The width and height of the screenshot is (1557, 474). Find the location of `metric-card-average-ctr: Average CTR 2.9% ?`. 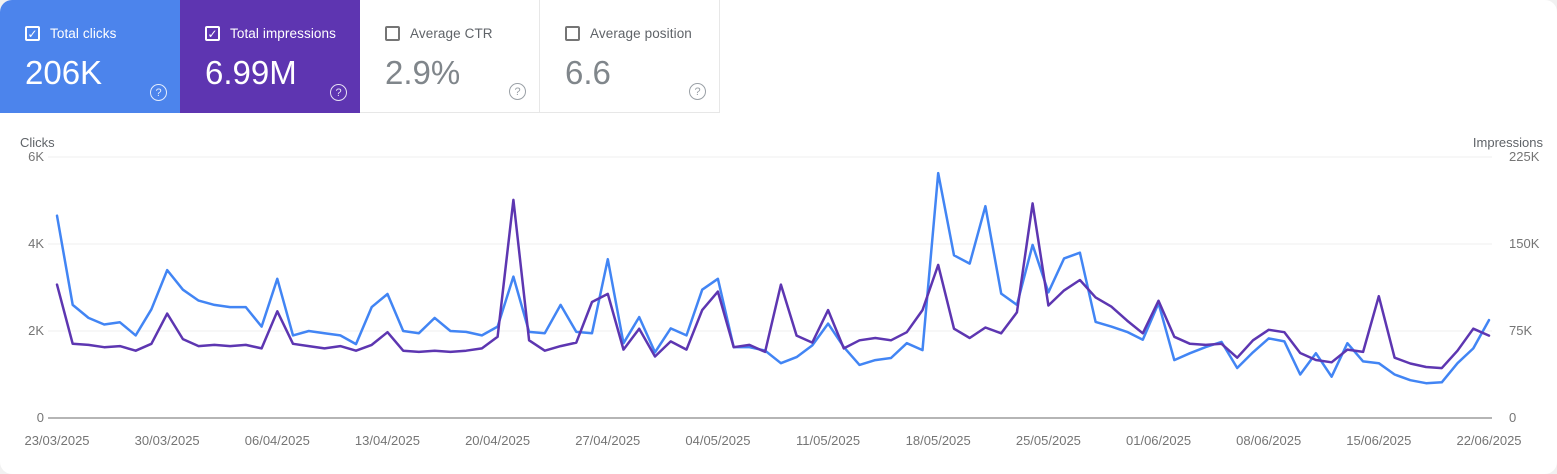

metric-card-average-ctr: Average CTR 2.9% ? is located at coordinates (450, 56).